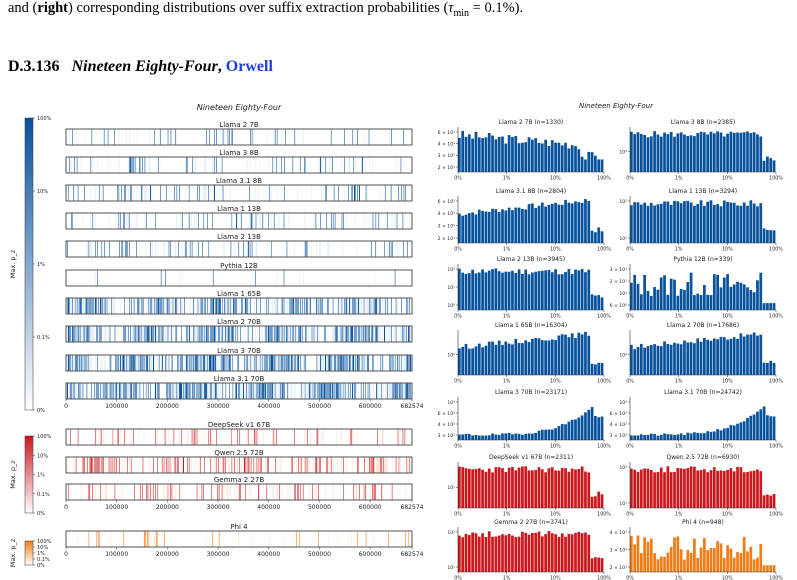  Describe the element at coordinates (239, 181) in the screenshot. I see `strip-label: Llama 3.1 8B` at that location.